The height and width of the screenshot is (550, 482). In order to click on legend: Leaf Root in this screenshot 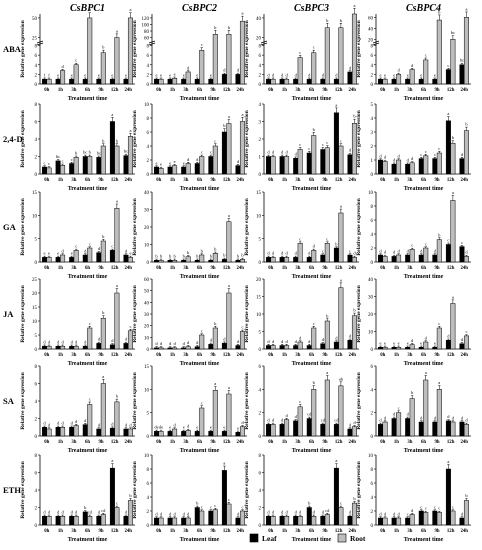, I will do `click(307, 538)`.